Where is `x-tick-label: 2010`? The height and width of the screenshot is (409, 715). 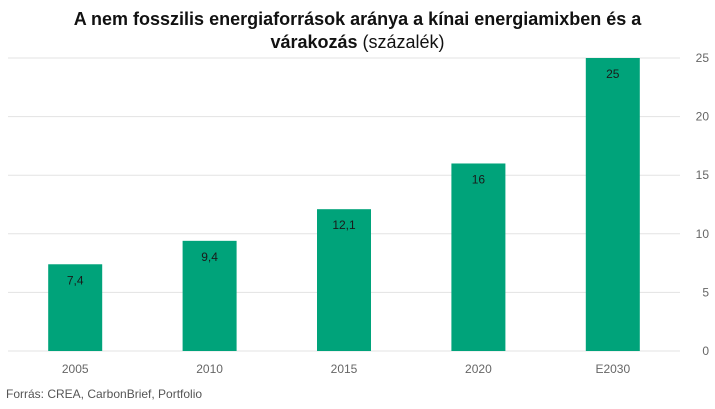 x-tick-label: 2010 is located at coordinates (209, 369).